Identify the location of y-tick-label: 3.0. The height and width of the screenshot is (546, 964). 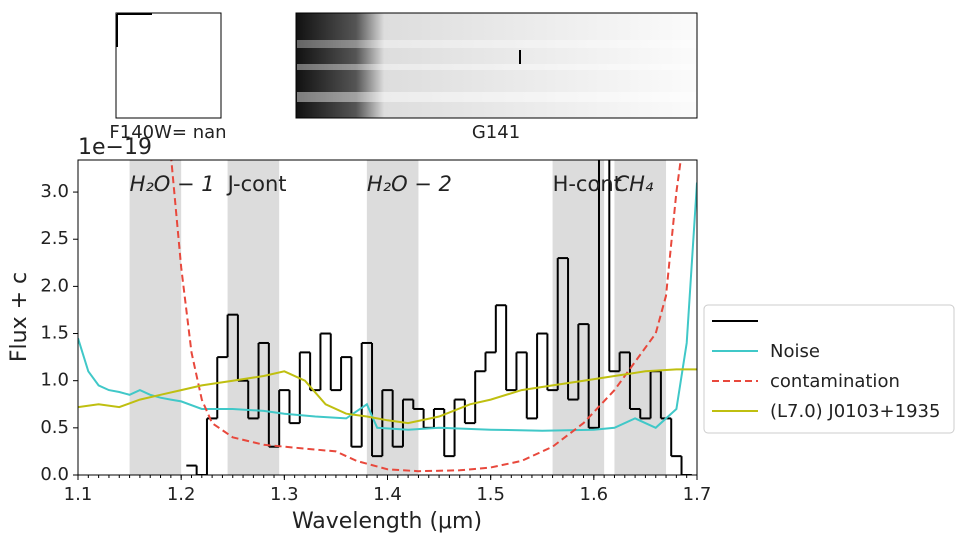
(54, 191).